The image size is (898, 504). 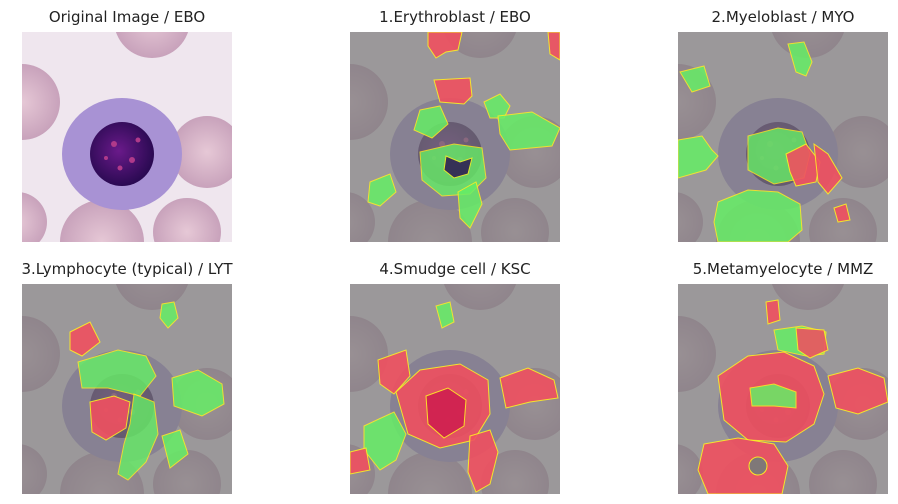 I want to click on original-cell-image, so click(x=127, y=137).